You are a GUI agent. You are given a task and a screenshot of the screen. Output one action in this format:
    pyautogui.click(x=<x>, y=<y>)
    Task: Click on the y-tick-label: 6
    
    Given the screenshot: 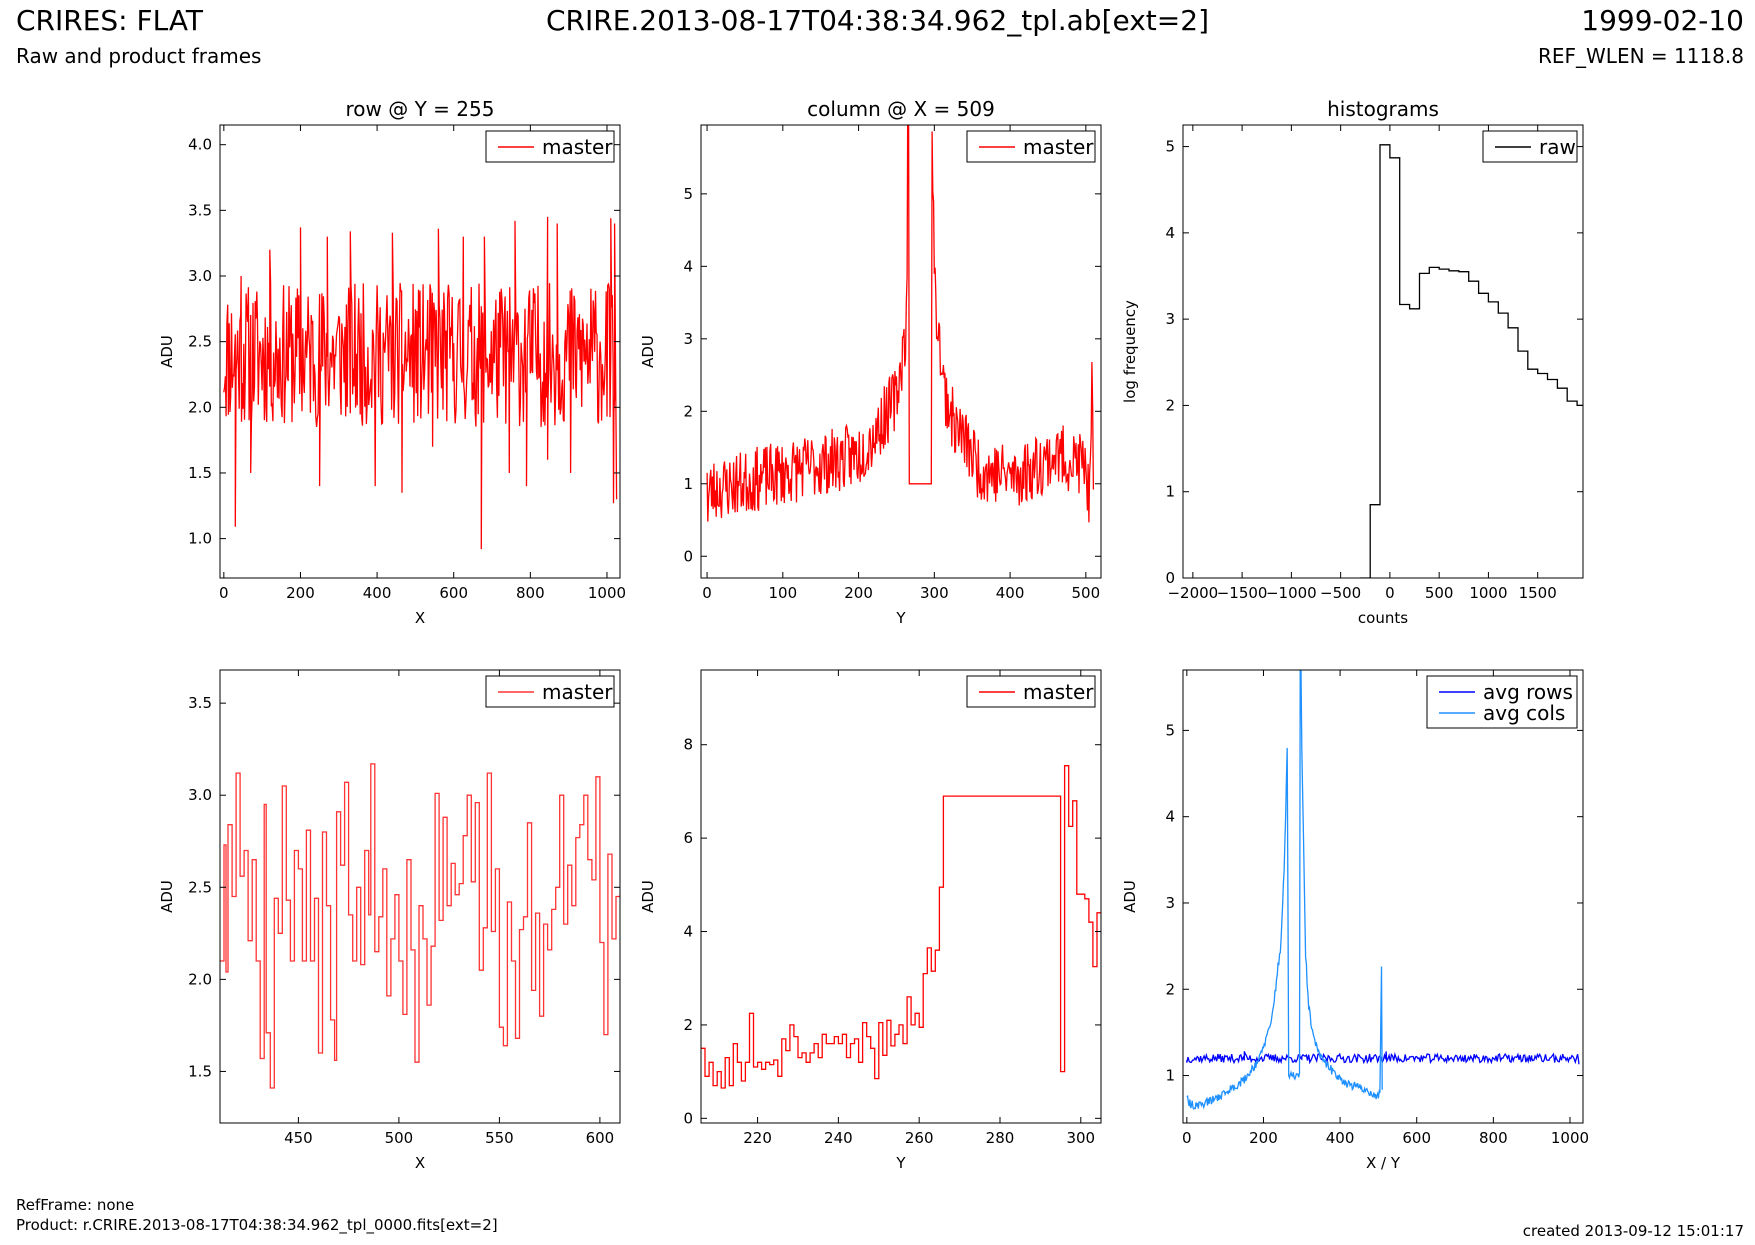 What is the action you would take?
    pyautogui.click(x=688, y=838)
    